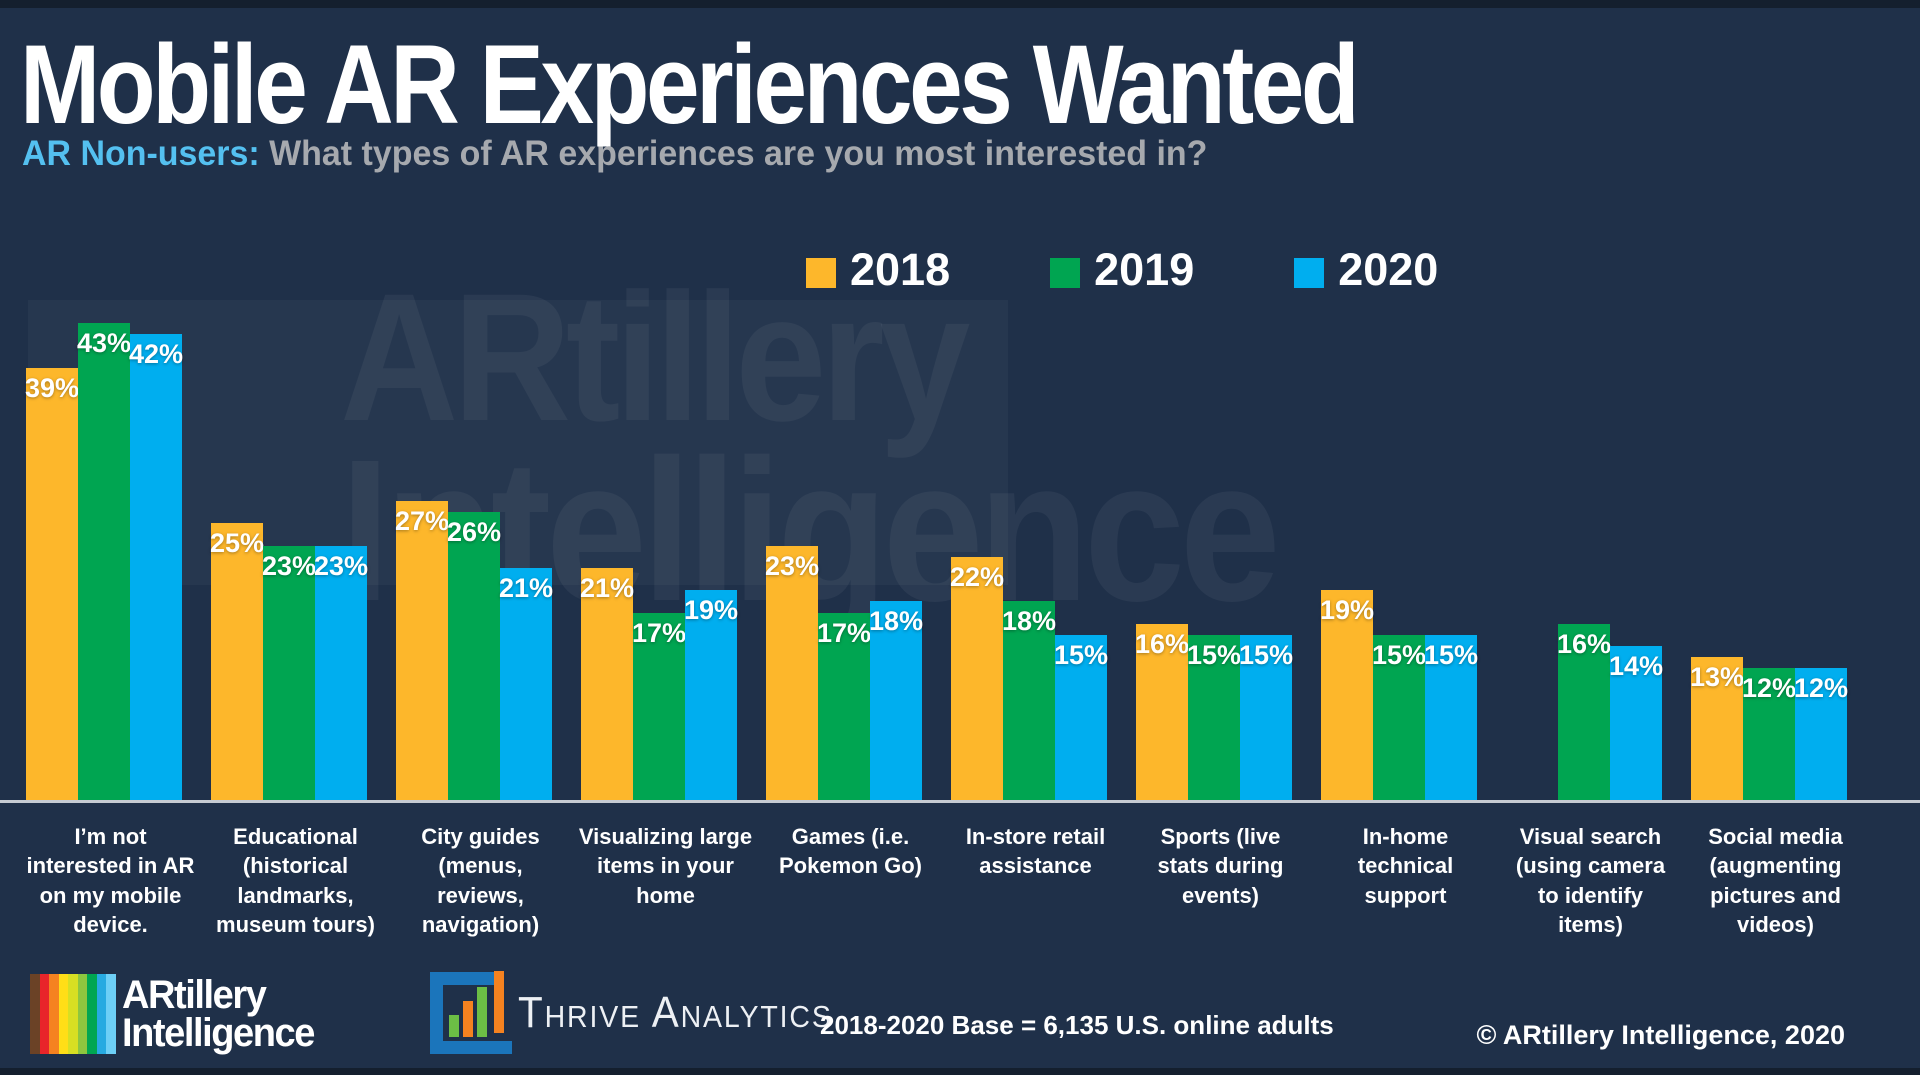 The image size is (1920, 1075). What do you see at coordinates (422, 521) in the screenshot?
I see `bar-value-label: 27%` at bounding box center [422, 521].